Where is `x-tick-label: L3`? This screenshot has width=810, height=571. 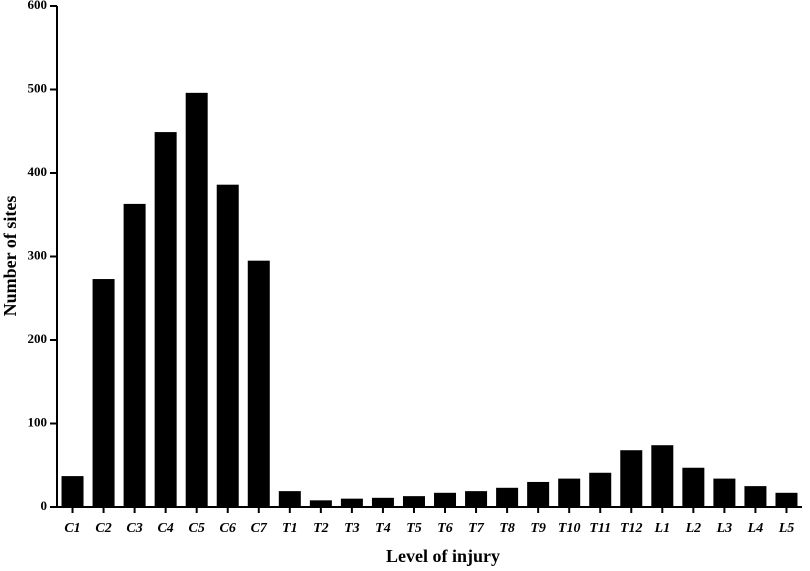 x-tick-label: L3 is located at coordinates (724, 528).